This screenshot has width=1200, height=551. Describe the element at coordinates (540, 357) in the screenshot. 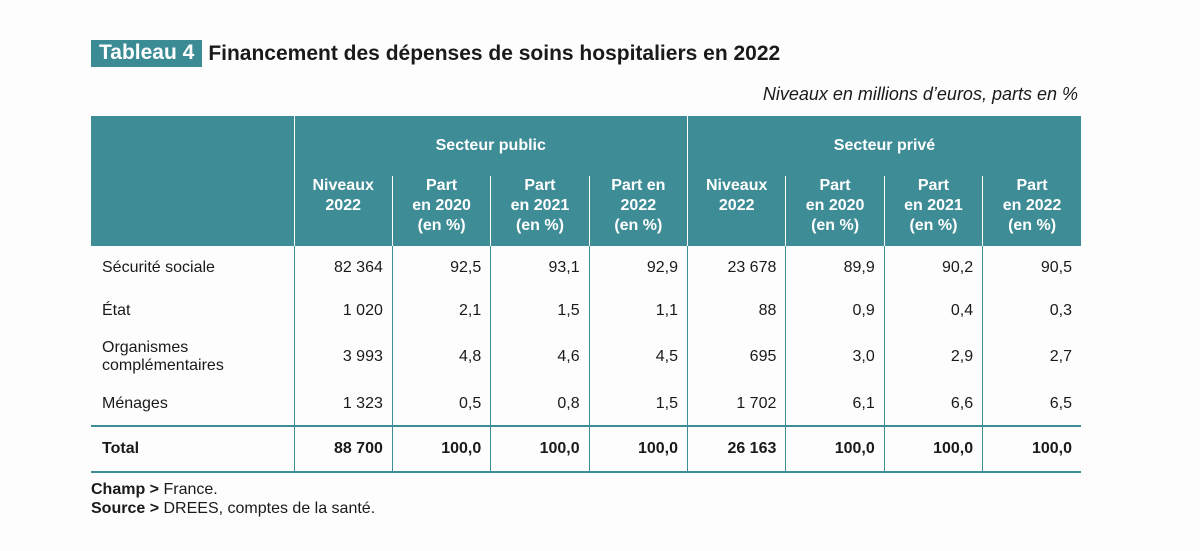

I see `table-cell: 4,6` at that location.